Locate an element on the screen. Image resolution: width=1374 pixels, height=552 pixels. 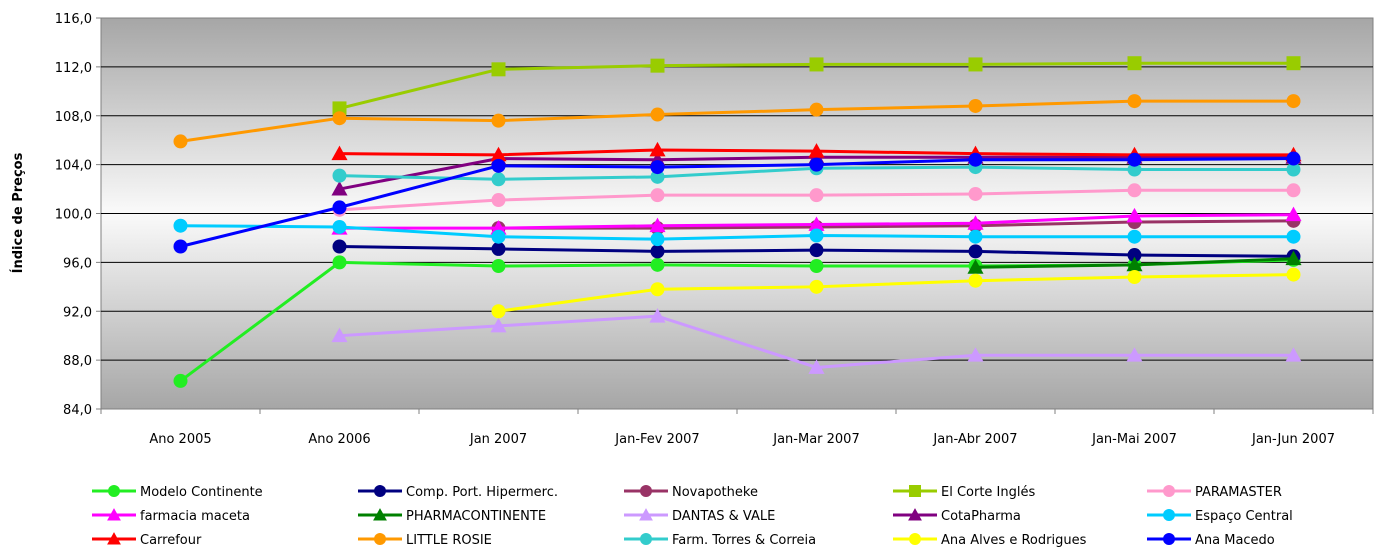
y-axis-label: Índice de Preços is located at coordinates (18, 212).